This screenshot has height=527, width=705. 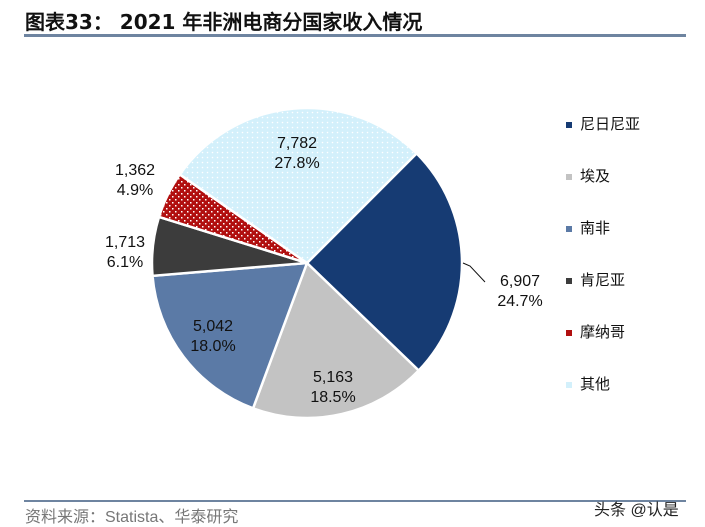 I want to click on legend-label: 肯尼亚, so click(x=603, y=280).